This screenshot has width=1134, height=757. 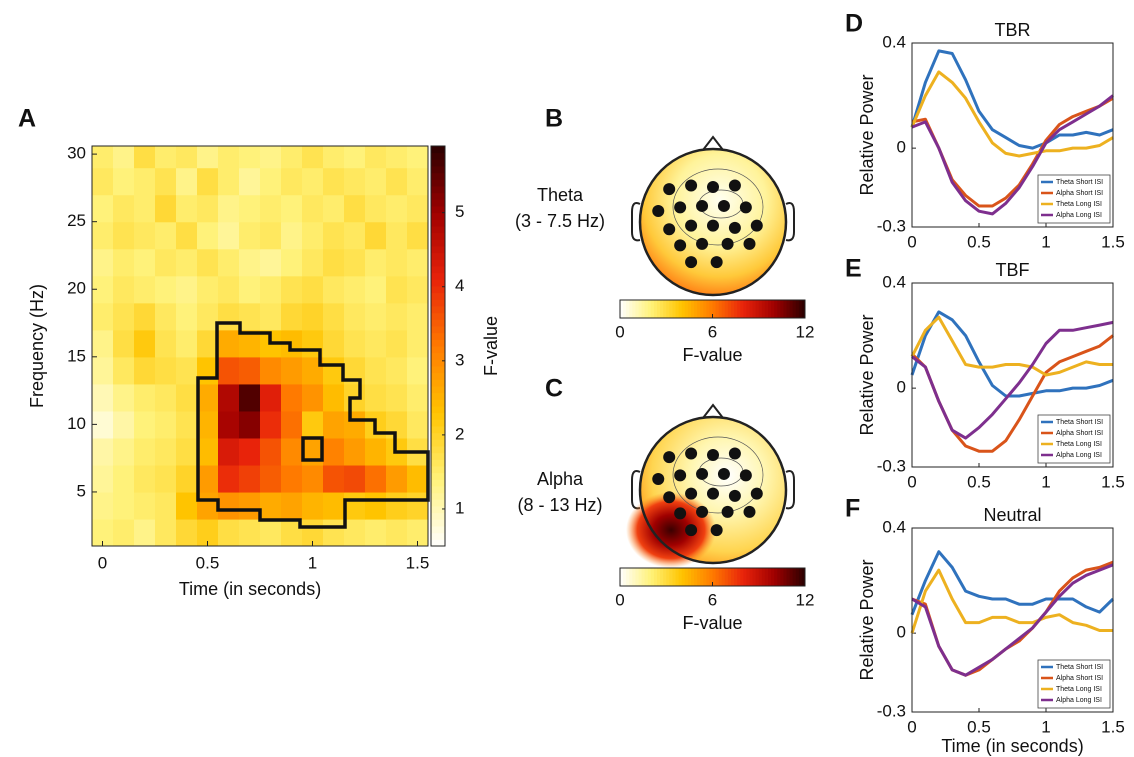 I want to click on colorbar-tick-label: 0, so click(x=619, y=331).